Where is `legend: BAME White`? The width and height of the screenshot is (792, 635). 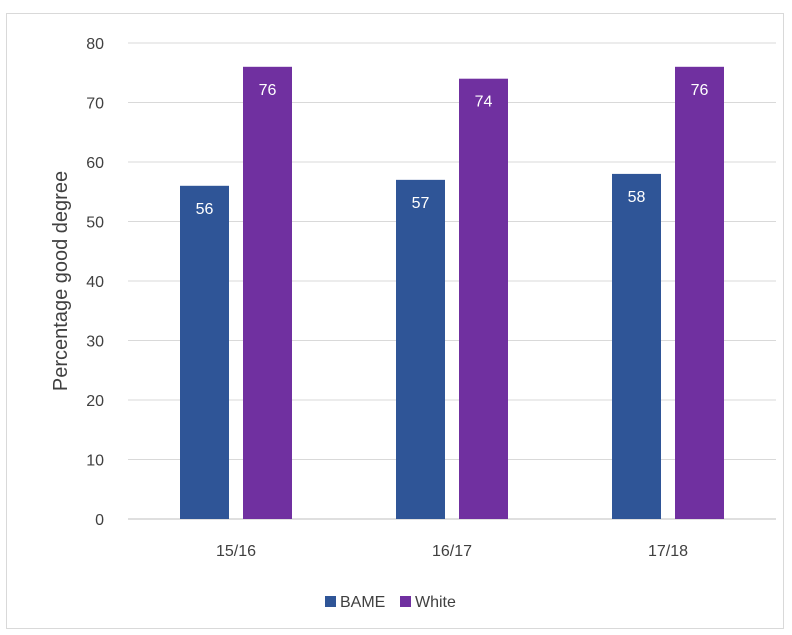
legend: BAME White is located at coordinates (390, 602).